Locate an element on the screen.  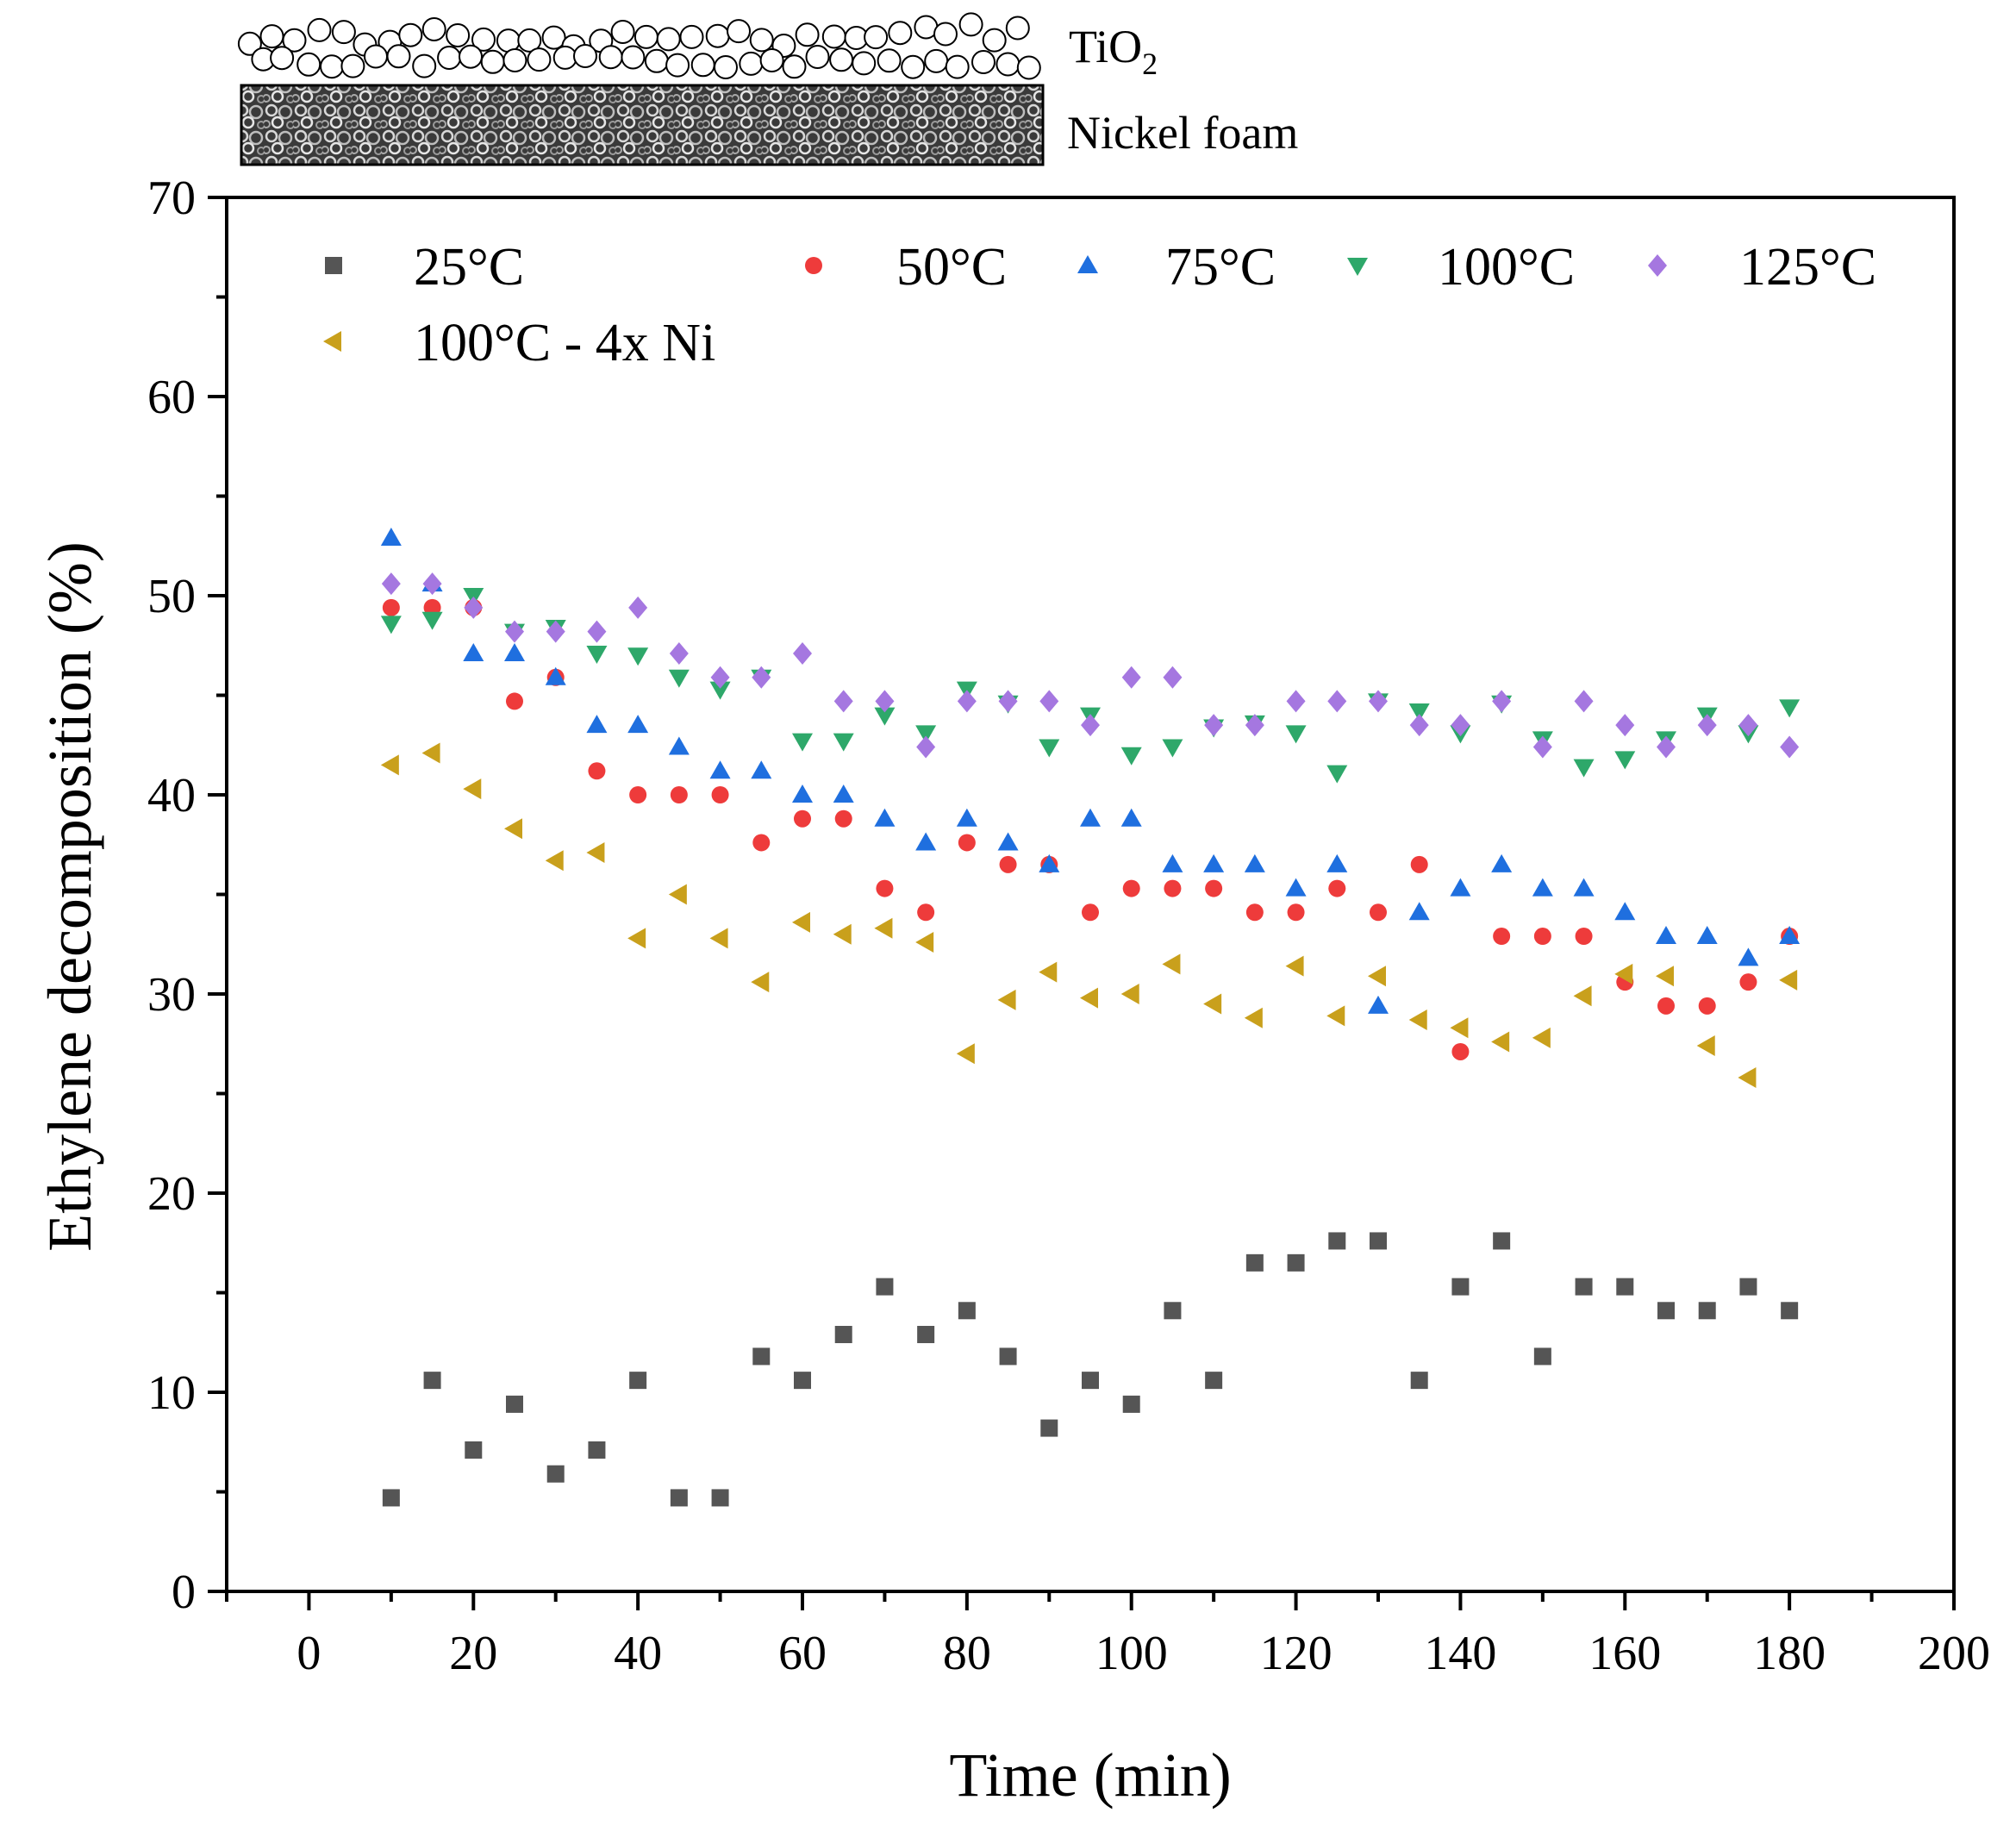
substrate-illustration: TiO2 Nickel foam is located at coordinates (767, 89).